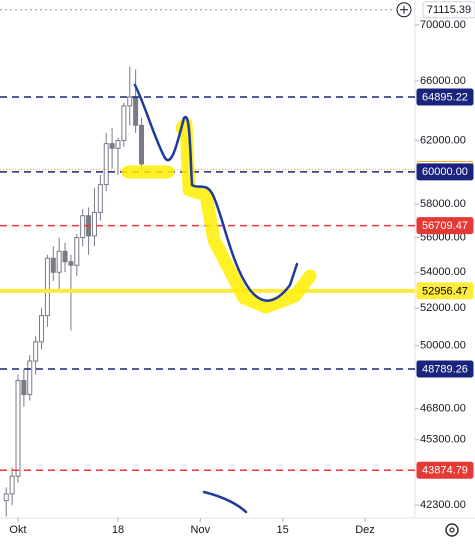  I want to click on x-tick-label: Okt, so click(17, 530).